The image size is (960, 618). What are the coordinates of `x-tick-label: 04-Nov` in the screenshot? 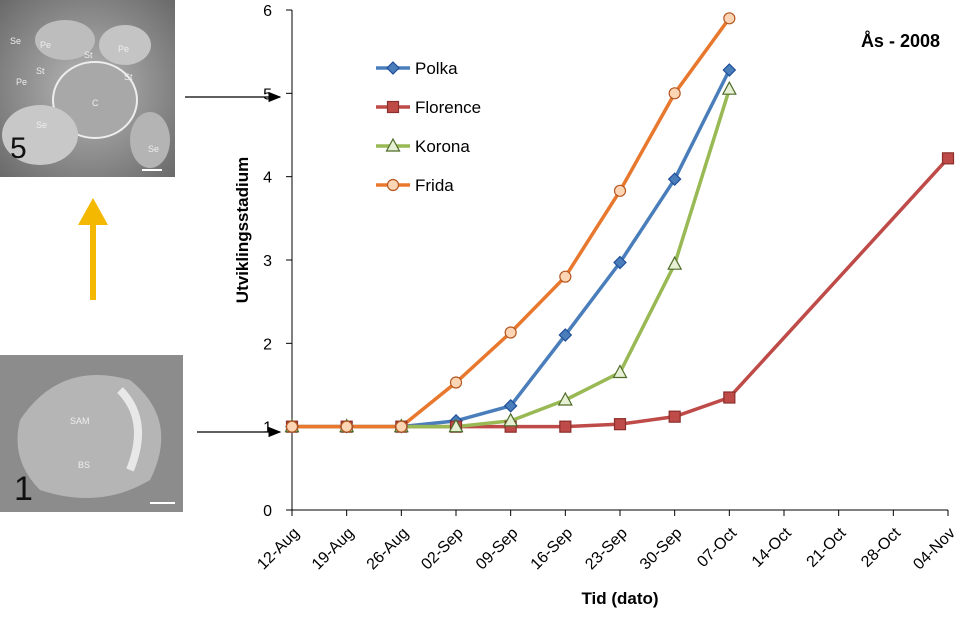 It's located at (934, 549).